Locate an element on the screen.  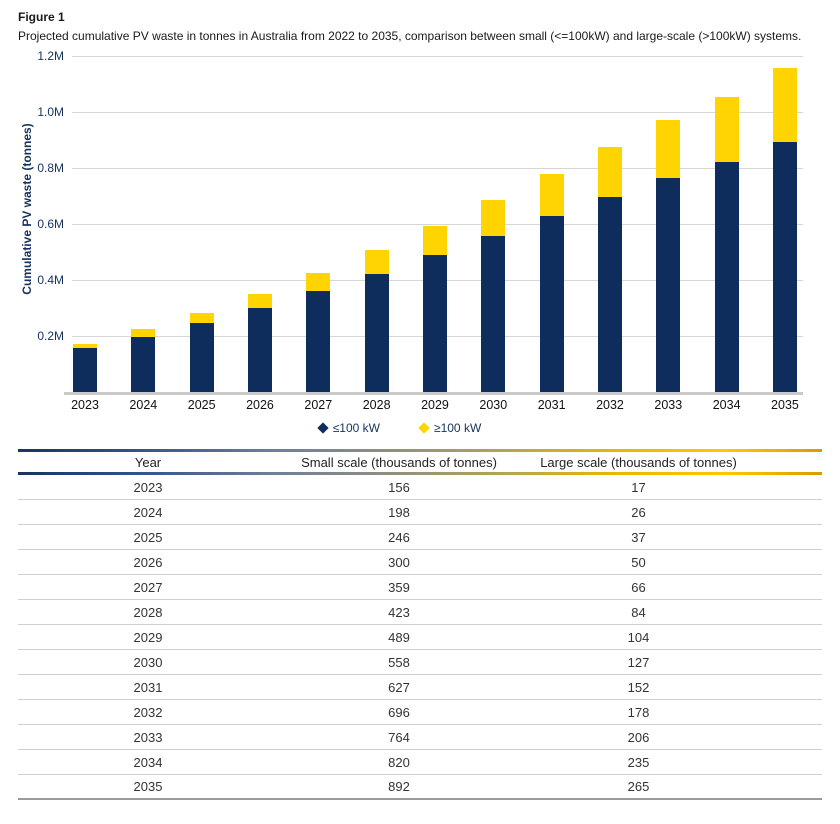
bar-2035 is located at coordinates (784, 230).